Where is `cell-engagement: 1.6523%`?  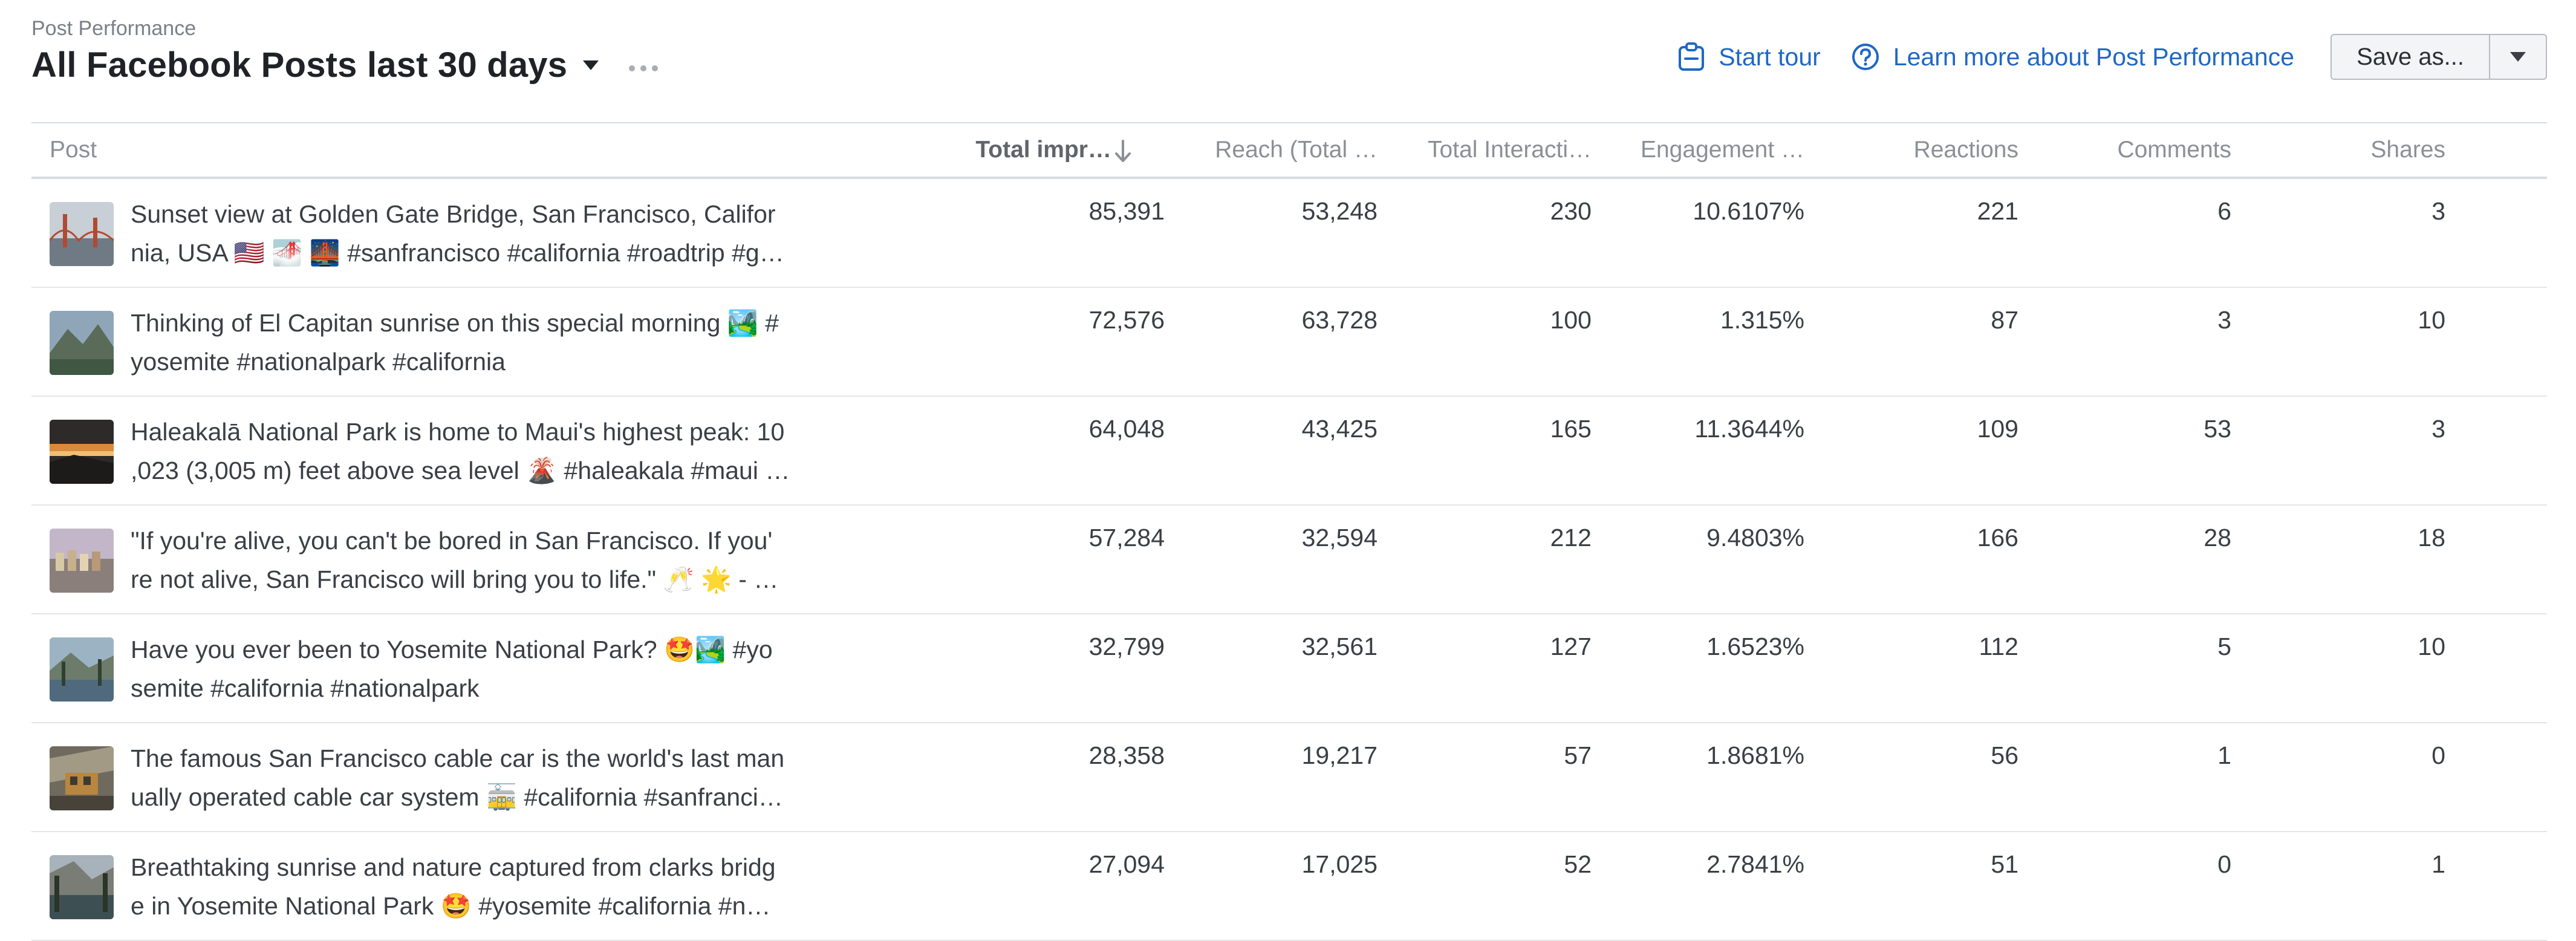
cell-engagement: 1.6523% is located at coordinates (1755, 646).